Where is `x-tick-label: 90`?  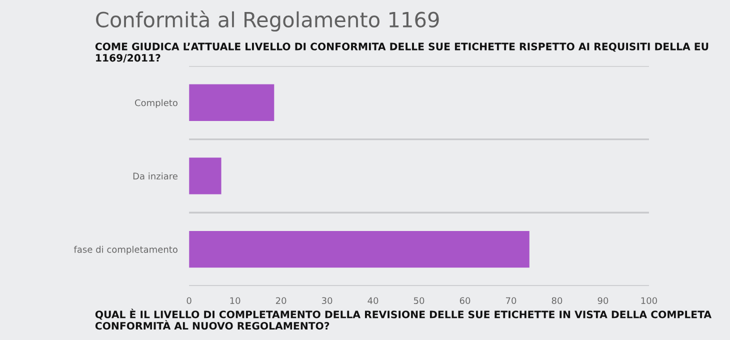 x-tick-label: 90 is located at coordinates (603, 300).